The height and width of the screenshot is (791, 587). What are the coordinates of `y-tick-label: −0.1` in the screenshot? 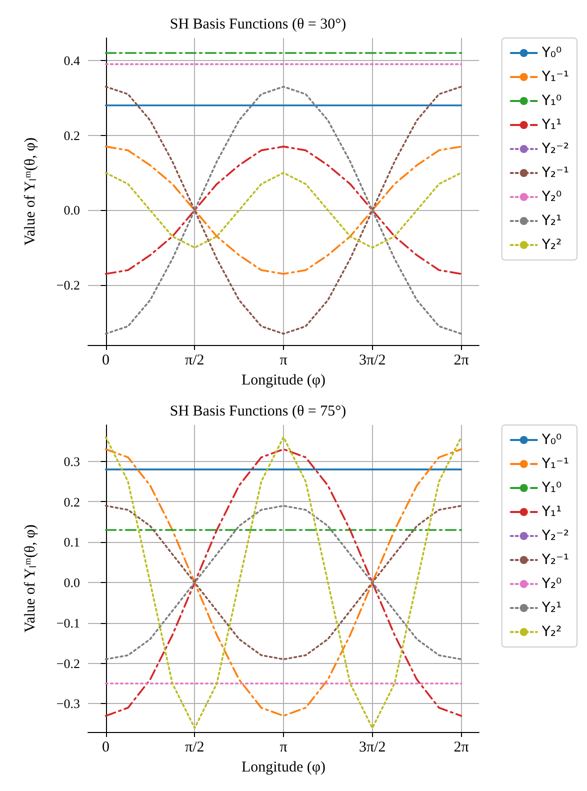 It's located at (68, 622).